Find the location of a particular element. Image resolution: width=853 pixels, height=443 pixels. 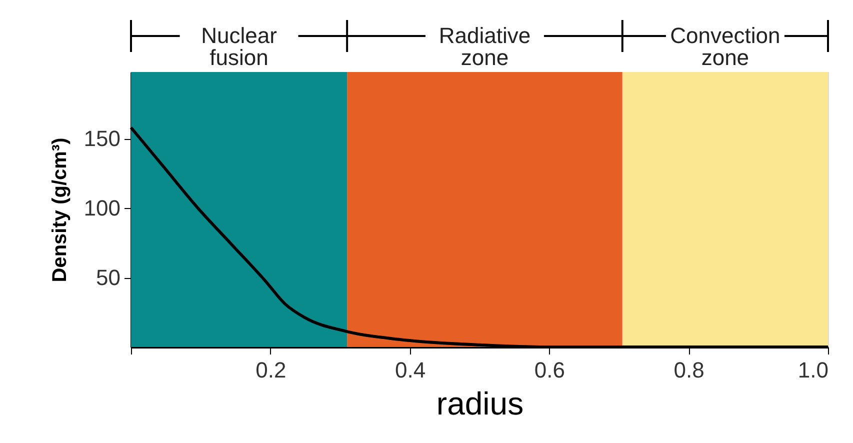

y-axis-title: Density (g/cm³) is located at coordinates (59, 210).